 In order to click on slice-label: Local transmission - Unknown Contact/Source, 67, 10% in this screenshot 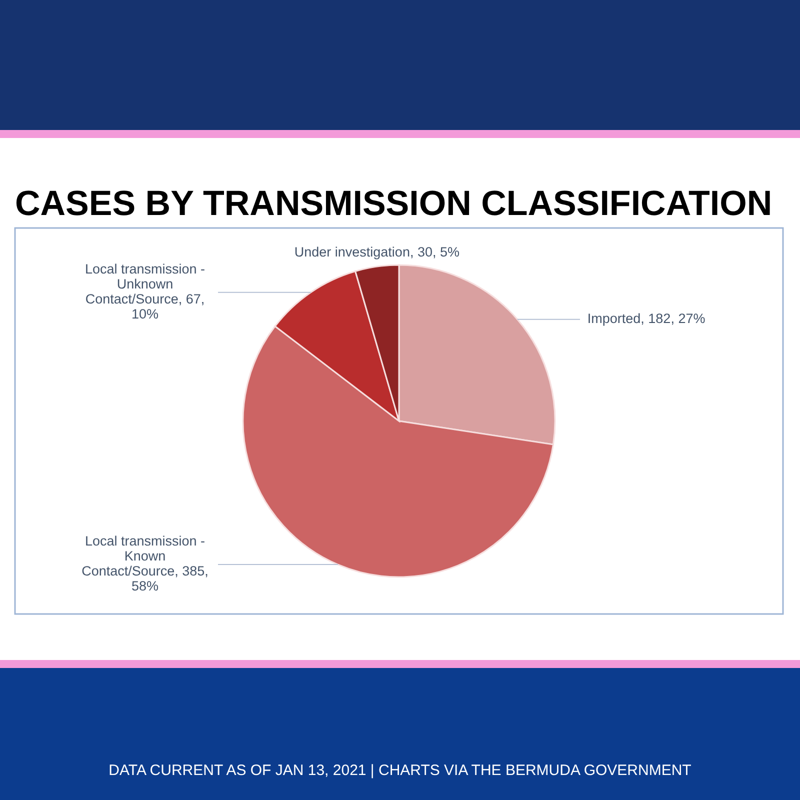, I will do `click(145, 291)`.